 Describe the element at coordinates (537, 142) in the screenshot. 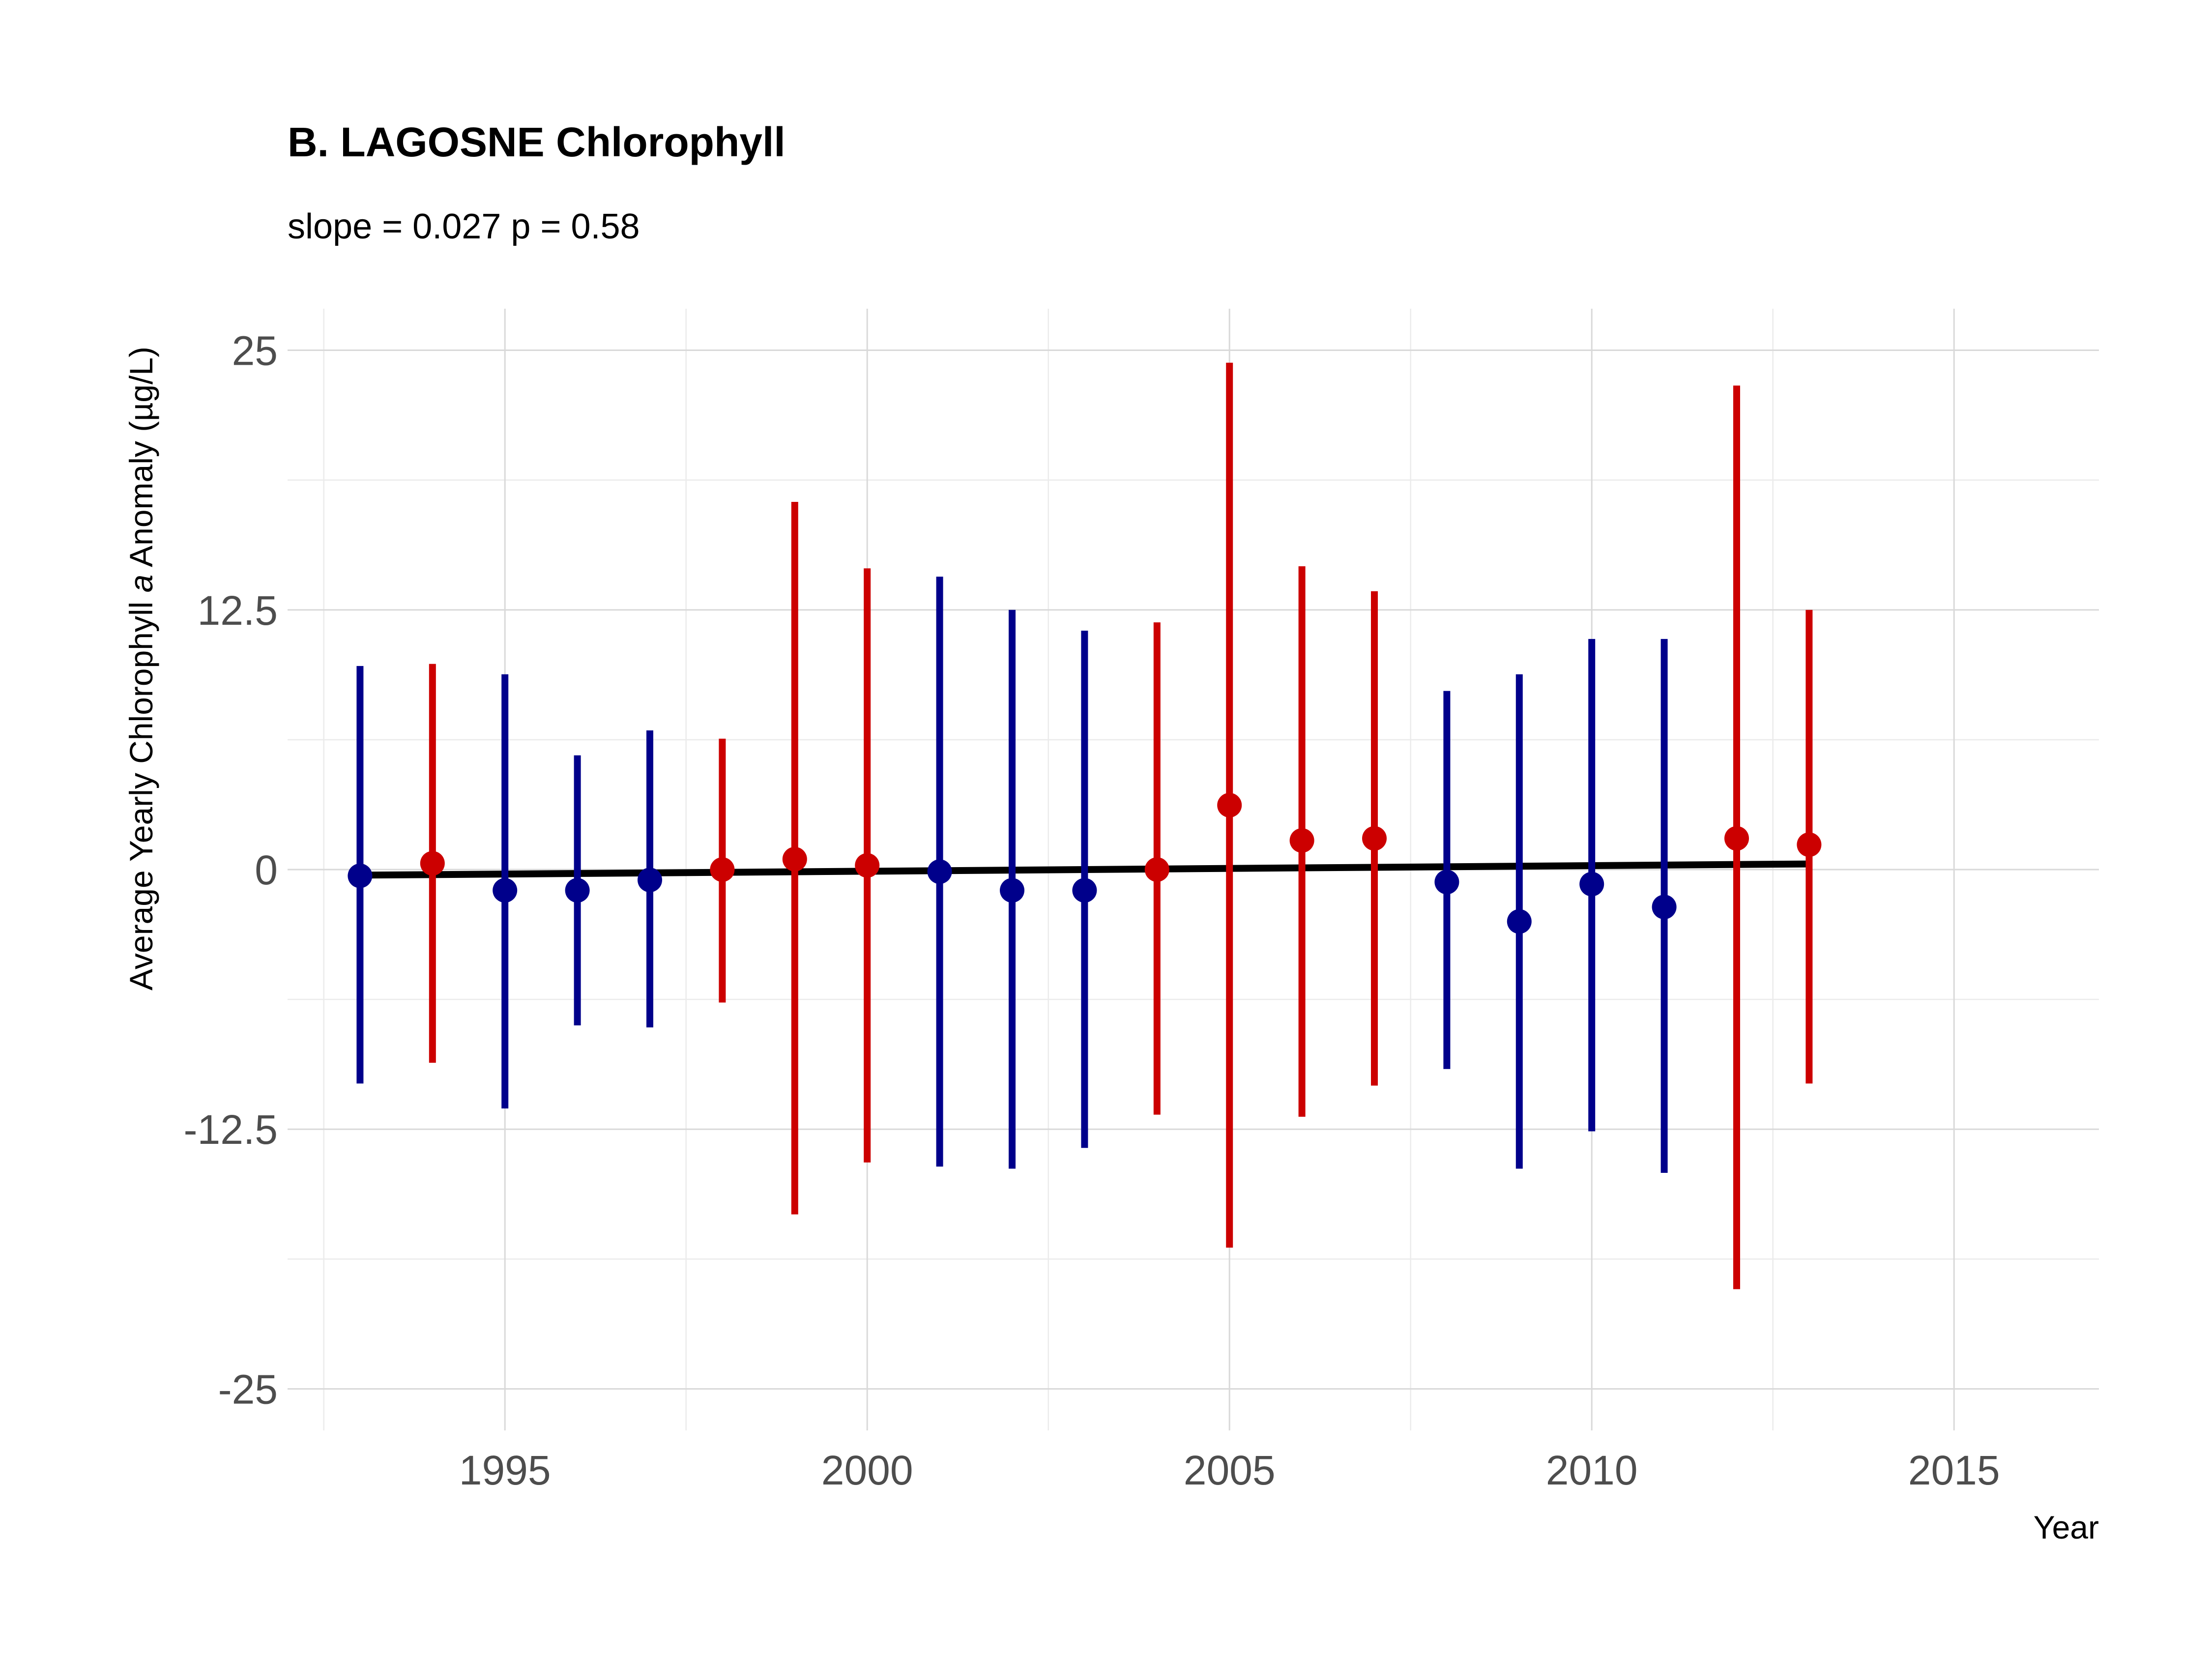

I see `chart-title: B. LAGOSNE Chlorophyll` at that location.